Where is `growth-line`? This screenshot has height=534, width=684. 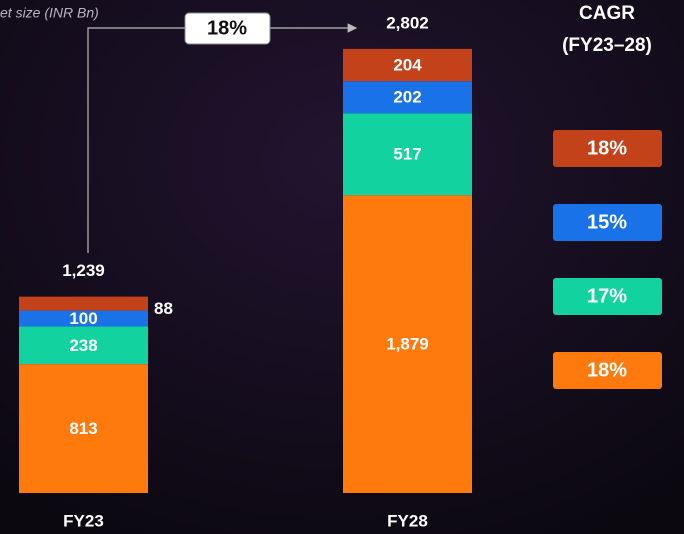
growth-line is located at coordinates (136, 140).